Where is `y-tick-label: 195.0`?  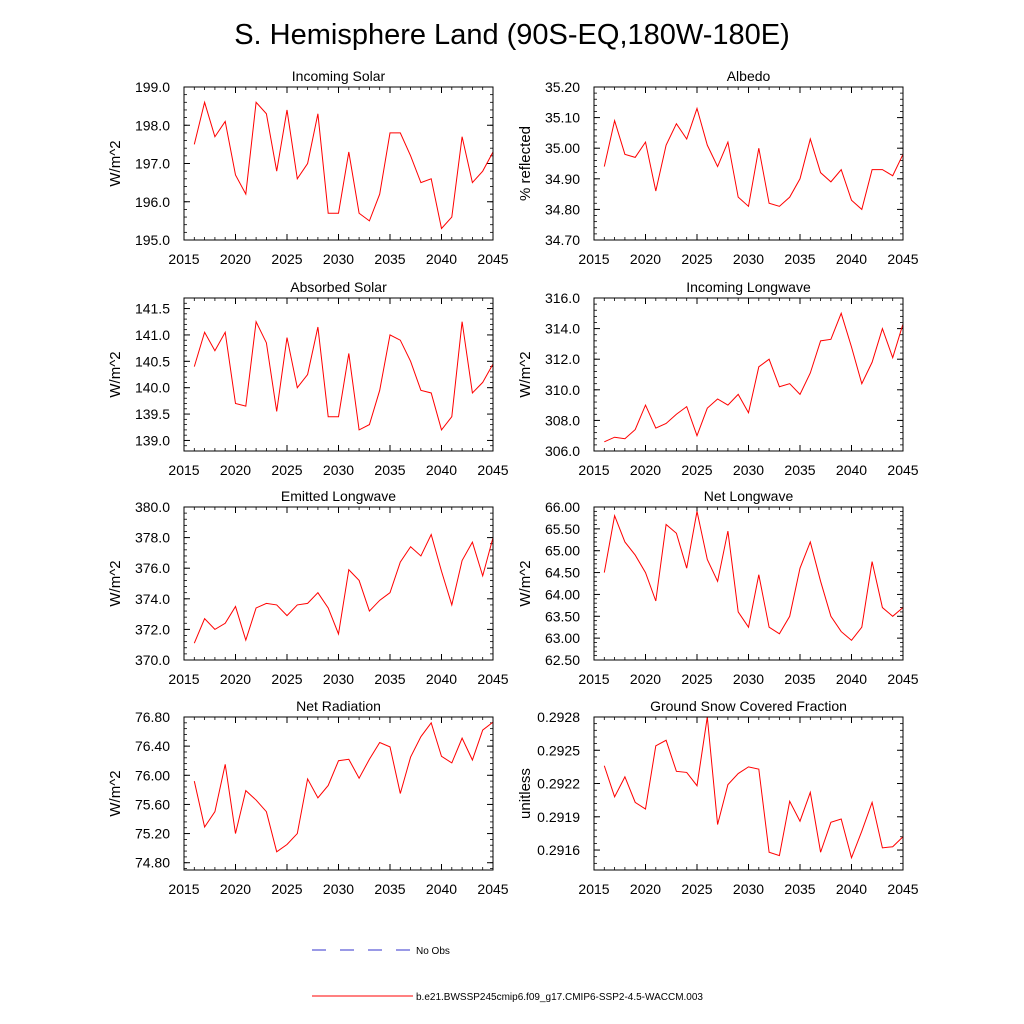
y-tick-label: 195.0 is located at coordinates (152, 240).